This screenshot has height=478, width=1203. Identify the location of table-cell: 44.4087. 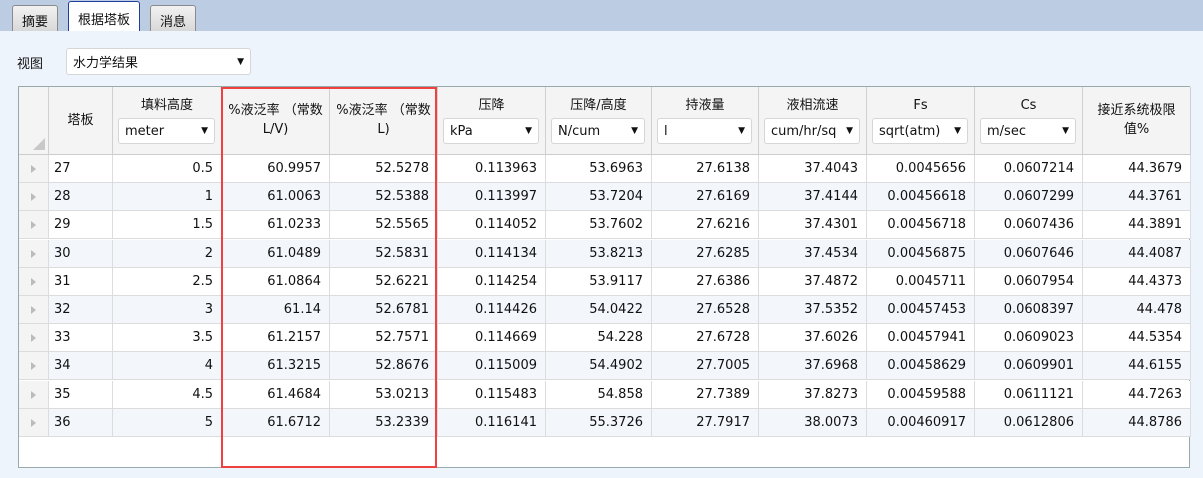
(1137, 253).